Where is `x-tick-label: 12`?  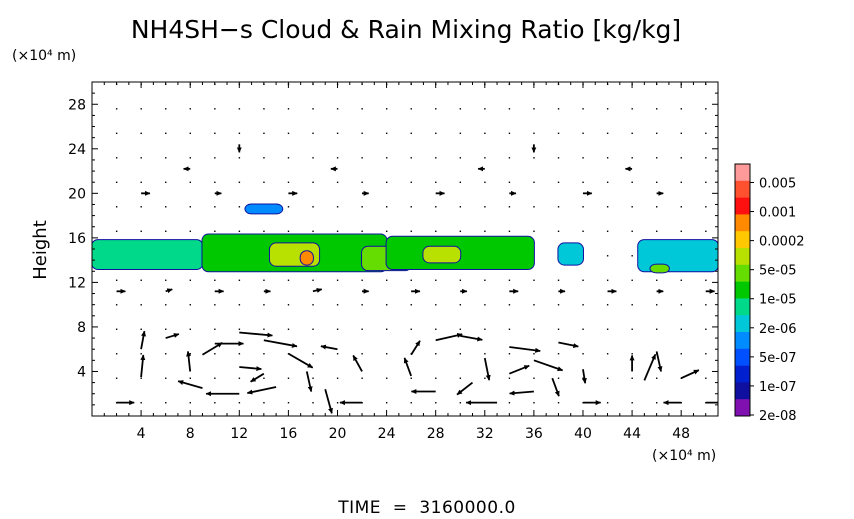
x-tick-label: 12 is located at coordinates (239, 434).